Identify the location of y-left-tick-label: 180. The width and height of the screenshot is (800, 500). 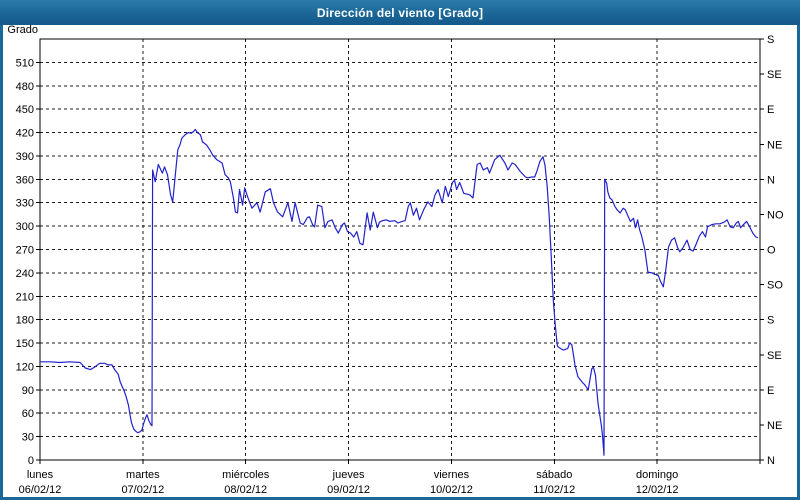
(25, 321).